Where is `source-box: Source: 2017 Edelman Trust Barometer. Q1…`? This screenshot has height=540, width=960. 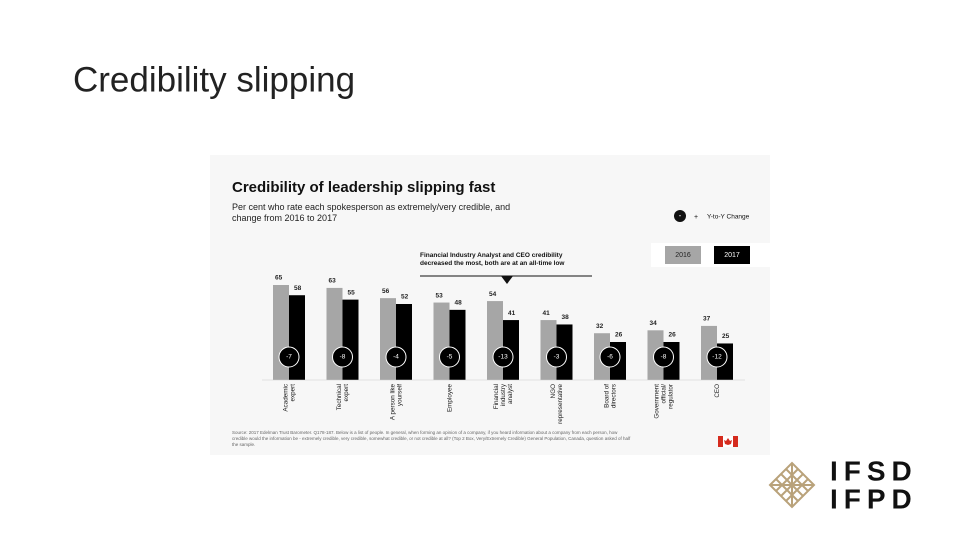 source-box: Source: 2017 Edelman Trust Barometer. Q1… is located at coordinates (431, 438).